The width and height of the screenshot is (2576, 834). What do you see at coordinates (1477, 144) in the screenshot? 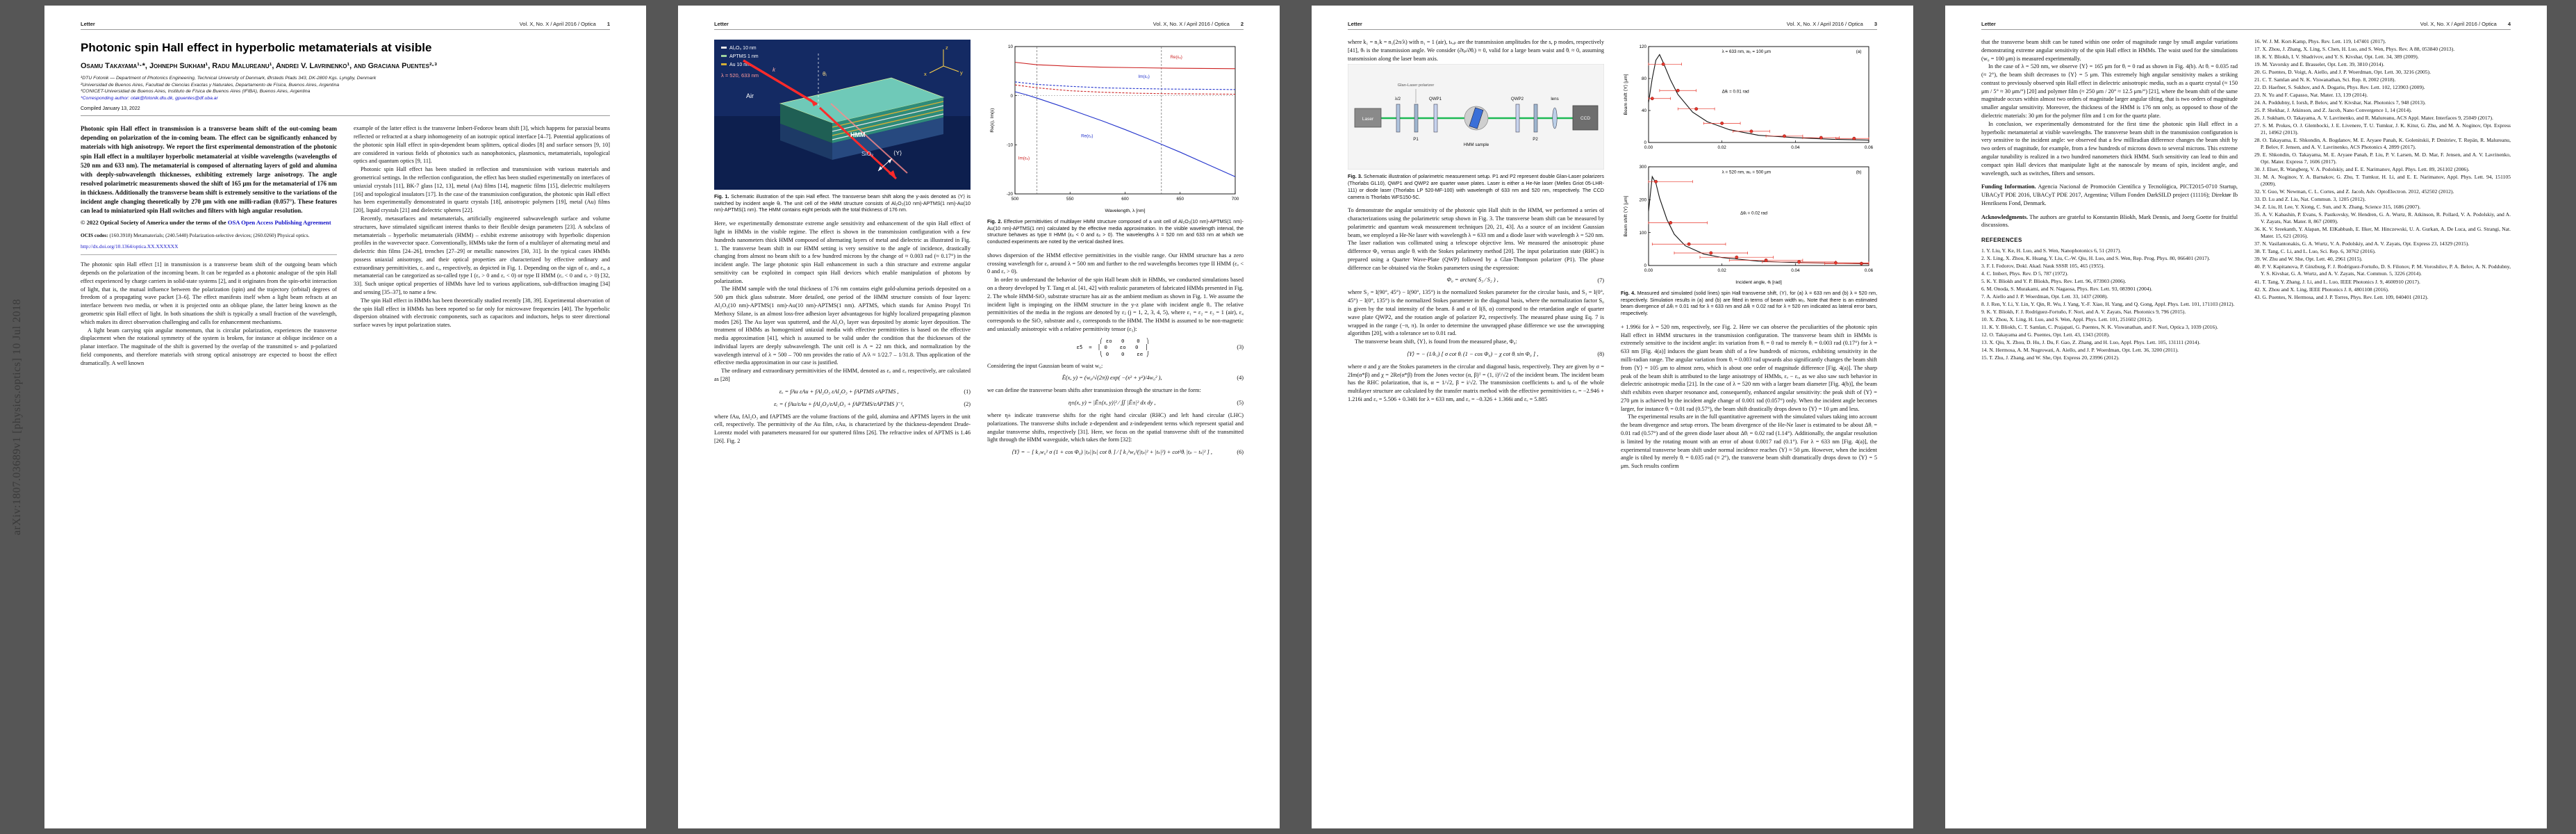
I see `sample-label: HMM sample` at bounding box center [1477, 144].